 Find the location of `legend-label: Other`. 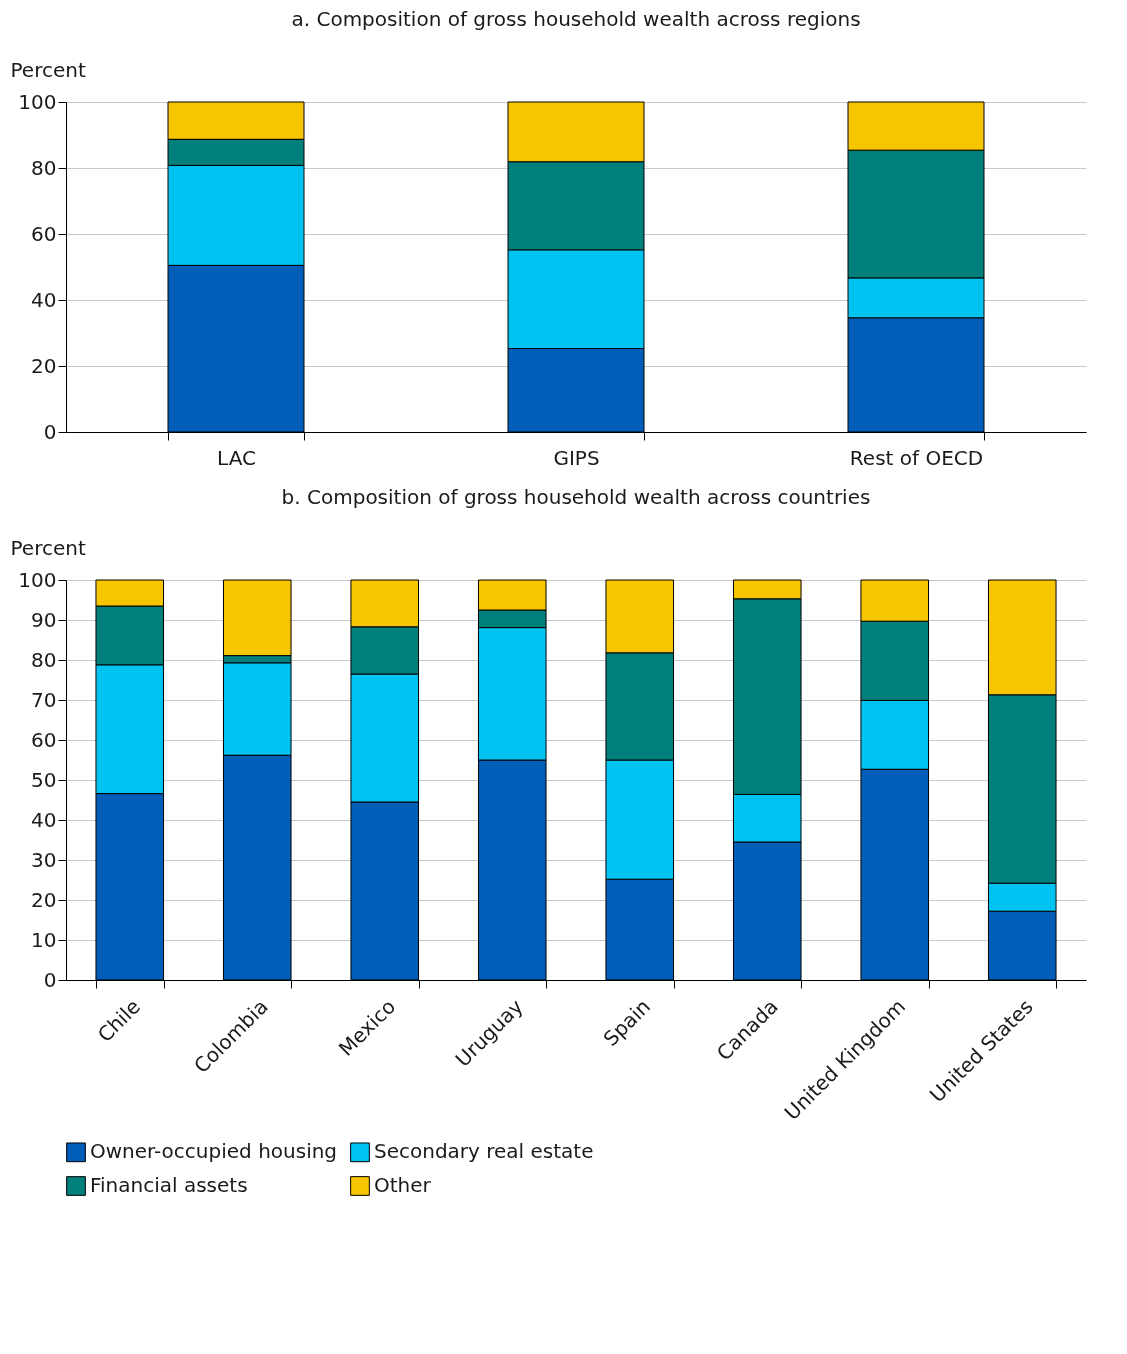

legend-label: Other is located at coordinates (403, 1185).